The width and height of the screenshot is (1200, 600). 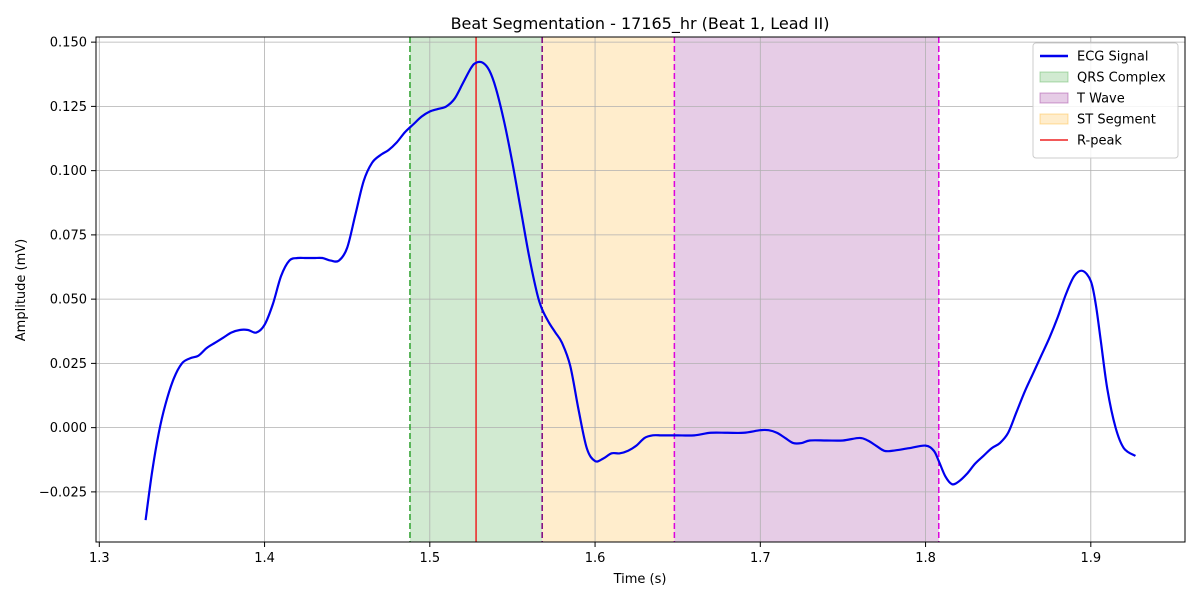 What do you see at coordinates (1121, 78) in the screenshot?
I see `legend-label-qrs-complex: QRS Complex` at bounding box center [1121, 78].